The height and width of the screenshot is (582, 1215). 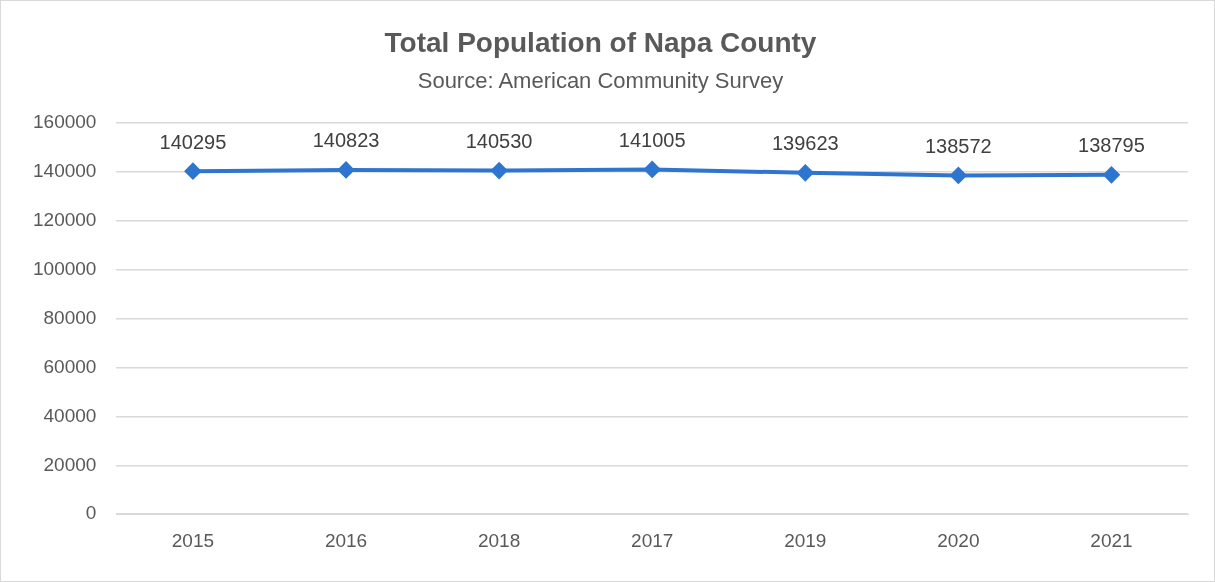 What do you see at coordinates (652, 540) in the screenshot?
I see `x-tick-label: 2017` at bounding box center [652, 540].